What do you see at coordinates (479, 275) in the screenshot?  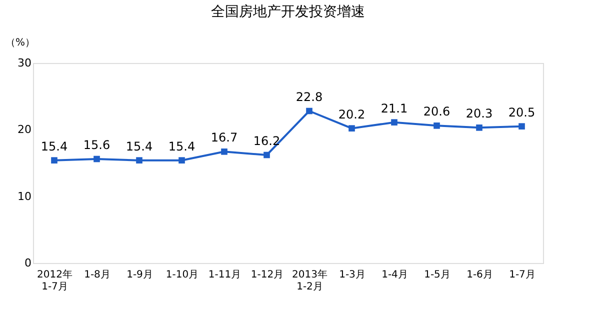 I see `x-tick-label: 1-6月` at bounding box center [479, 275].